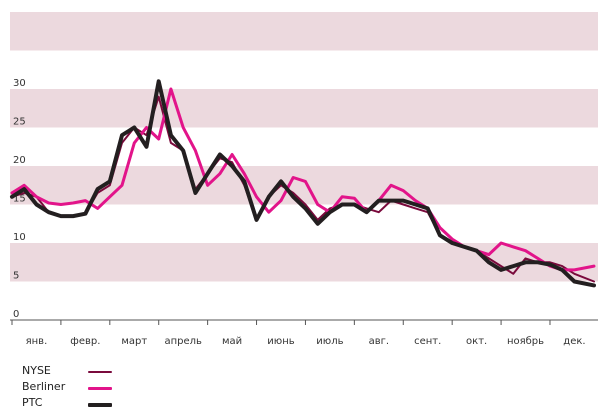 The image size is (598, 413). I want to click on x-tick-label: апрель, so click(183, 341).